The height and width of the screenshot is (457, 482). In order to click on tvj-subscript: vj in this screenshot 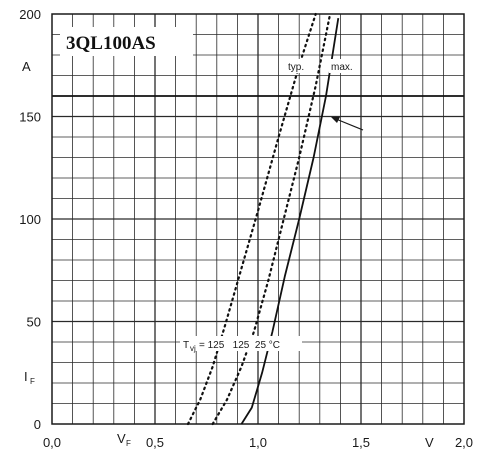, I will do `click(193, 348)`.